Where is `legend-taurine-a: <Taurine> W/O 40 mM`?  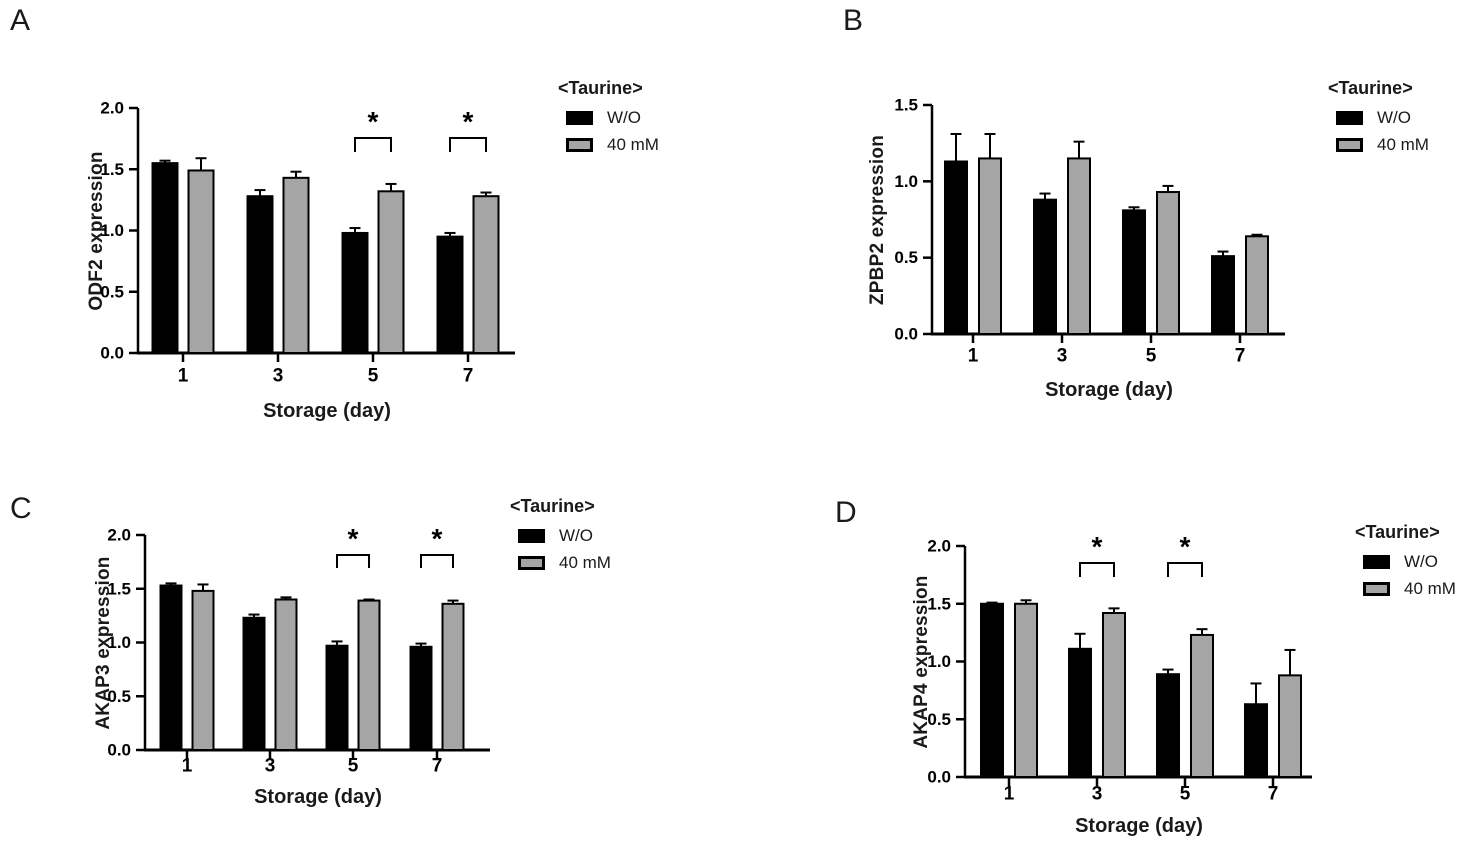 legend-taurine-a: <Taurine> W/O 40 mM is located at coordinates (608, 116).